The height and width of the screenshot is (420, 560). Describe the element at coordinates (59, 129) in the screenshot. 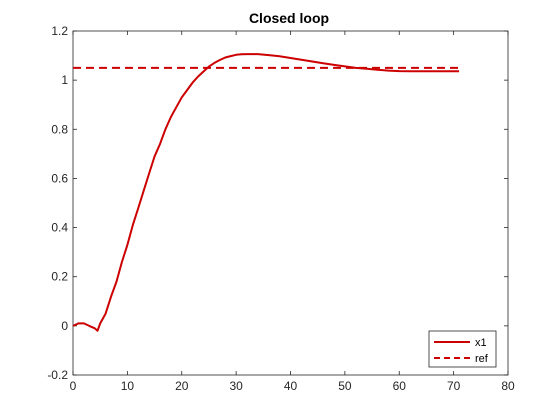

I see `y-tick-label-5: 0.8` at that location.